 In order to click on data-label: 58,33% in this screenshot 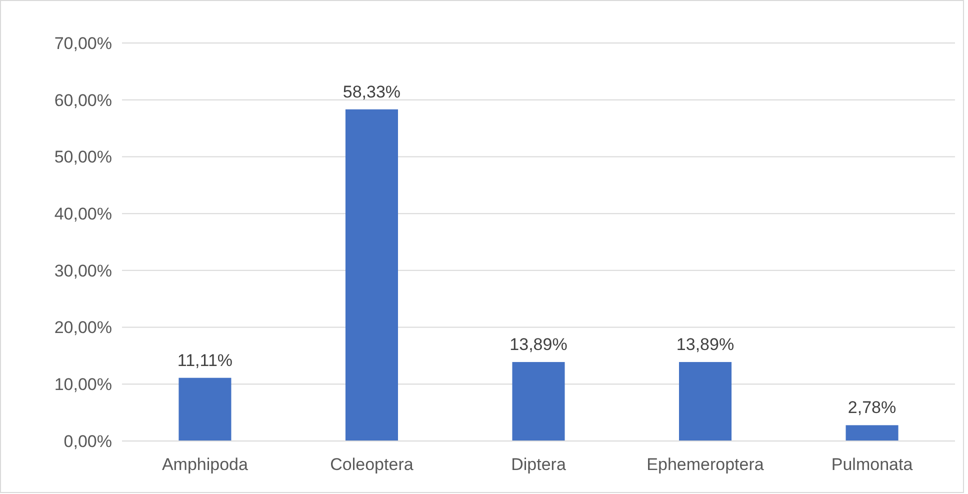, I will do `click(371, 92)`.